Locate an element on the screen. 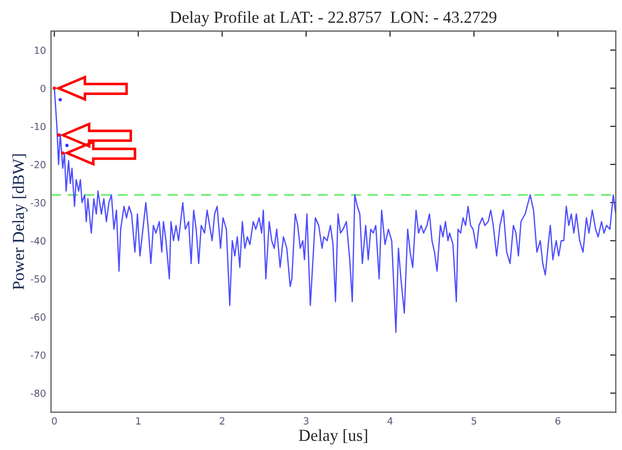  y-tick-label: -70 is located at coordinates (38, 355).